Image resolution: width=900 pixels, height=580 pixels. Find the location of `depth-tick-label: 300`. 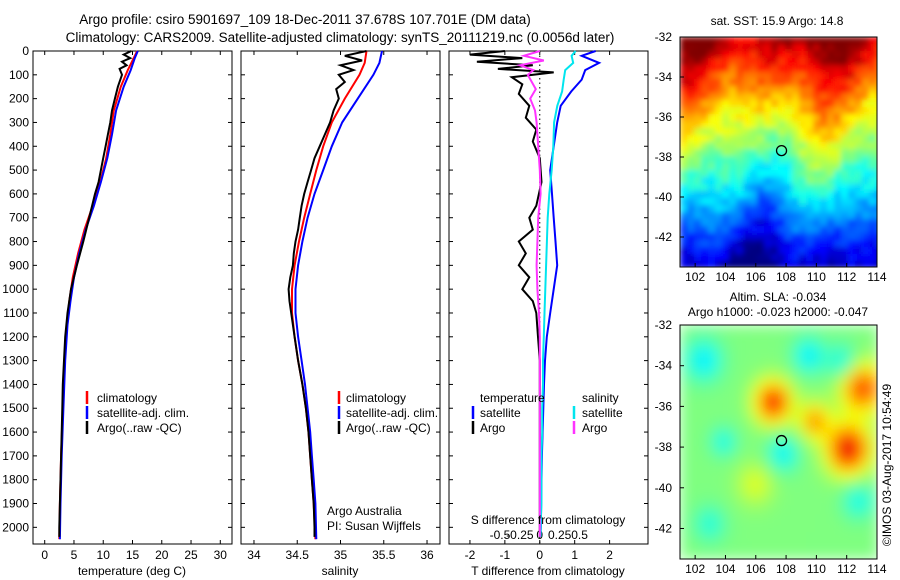

depth-tick-label: 300 is located at coordinates (19, 122).